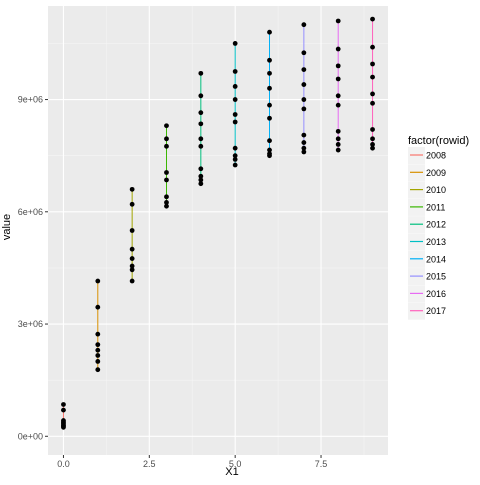  I want to click on y-tick-label: 0e+00, so click(30, 436).